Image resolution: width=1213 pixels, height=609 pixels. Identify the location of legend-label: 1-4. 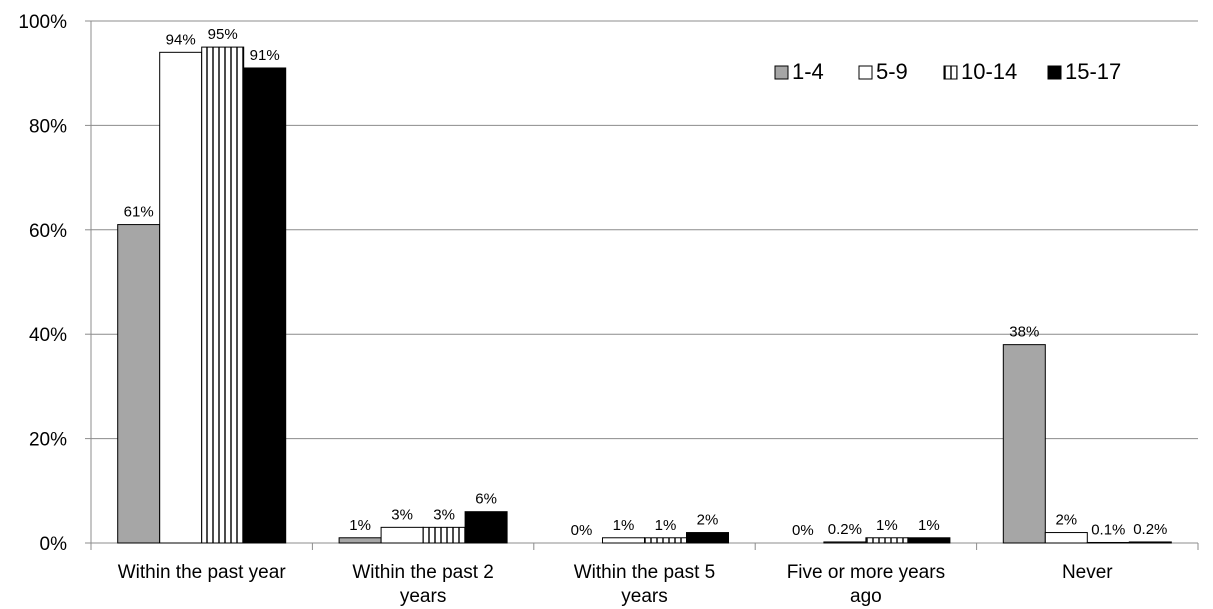
(808, 71).